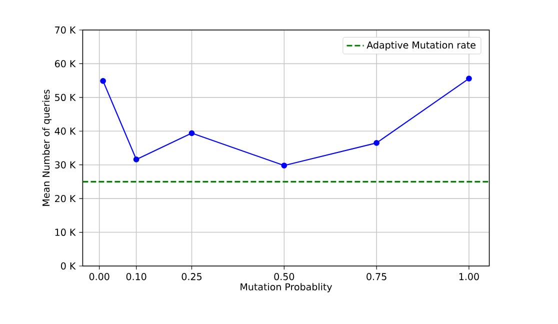 This screenshot has height=324, width=558. Describe the element at coordinates (192, 276) in the screenshot. I see `x-tick-label: 0.25` at that location.